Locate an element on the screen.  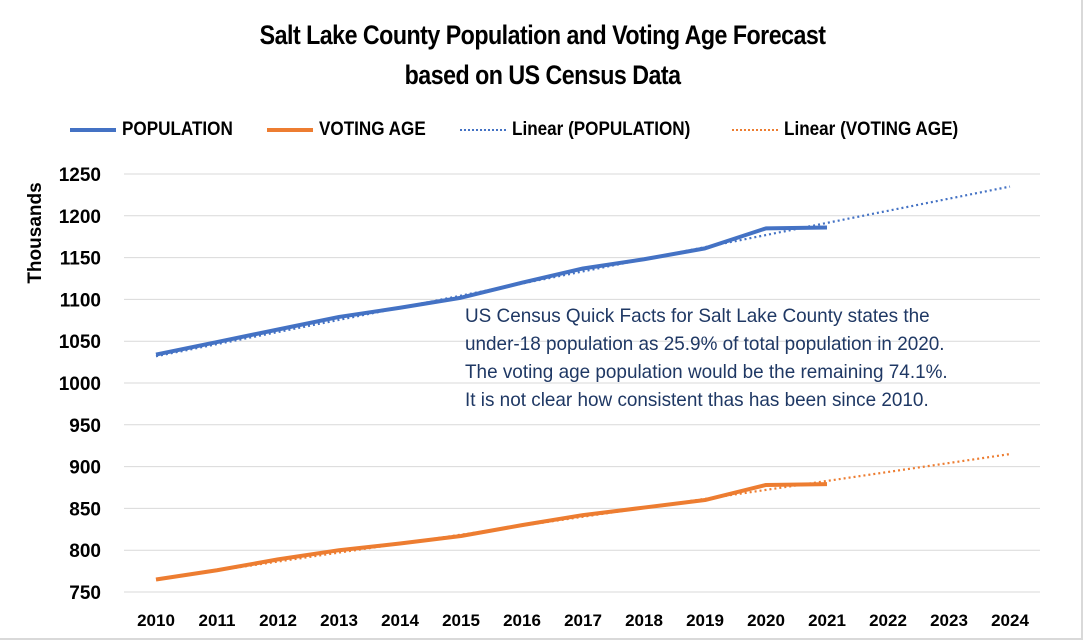
legend-swatch-linear-population is located at coordinates (482, 130).